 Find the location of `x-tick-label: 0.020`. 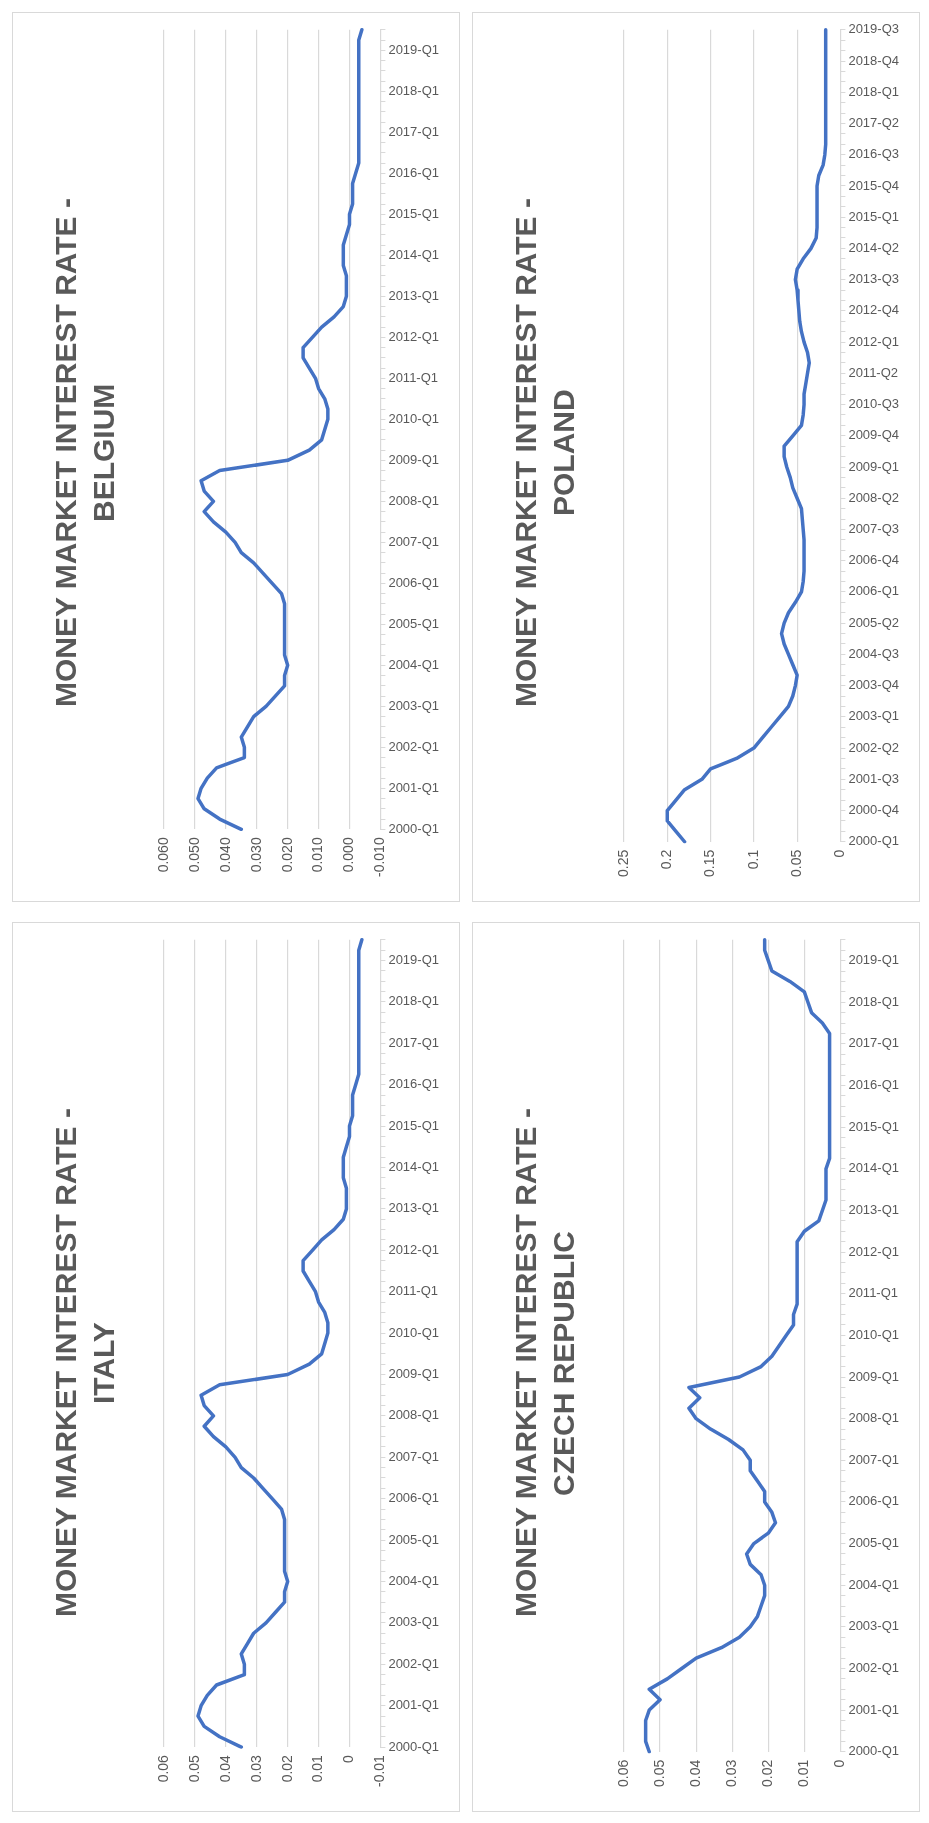

x-tick-label: 0.020 is located at coordinates (286, 855).